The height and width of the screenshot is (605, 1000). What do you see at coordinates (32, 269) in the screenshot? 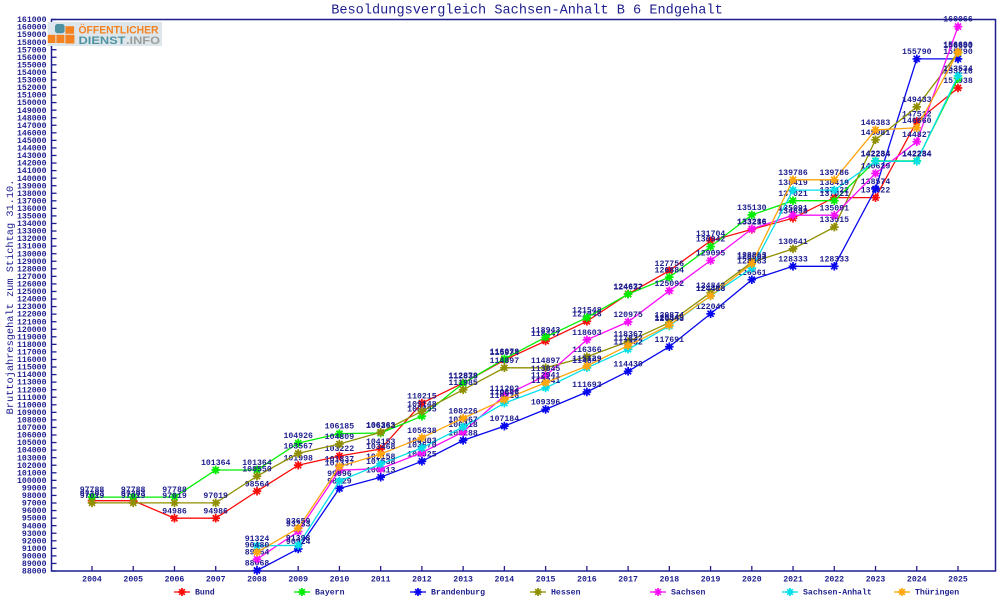
I see `svg-text: 128000` at bounding box center [32, 269].